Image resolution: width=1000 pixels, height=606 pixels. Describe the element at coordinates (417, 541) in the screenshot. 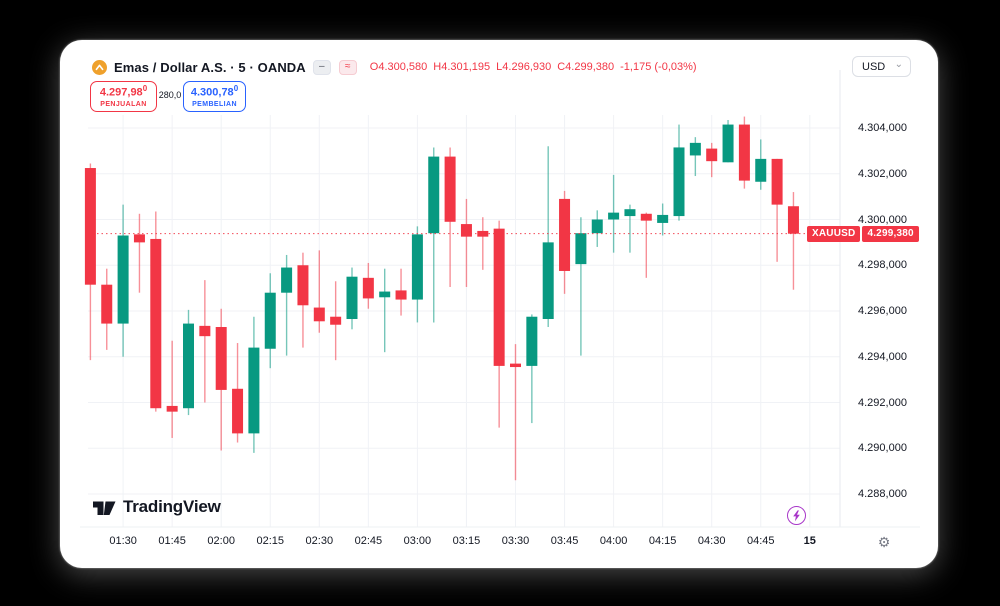

I see `time-axis-label: 03:00` at that location.